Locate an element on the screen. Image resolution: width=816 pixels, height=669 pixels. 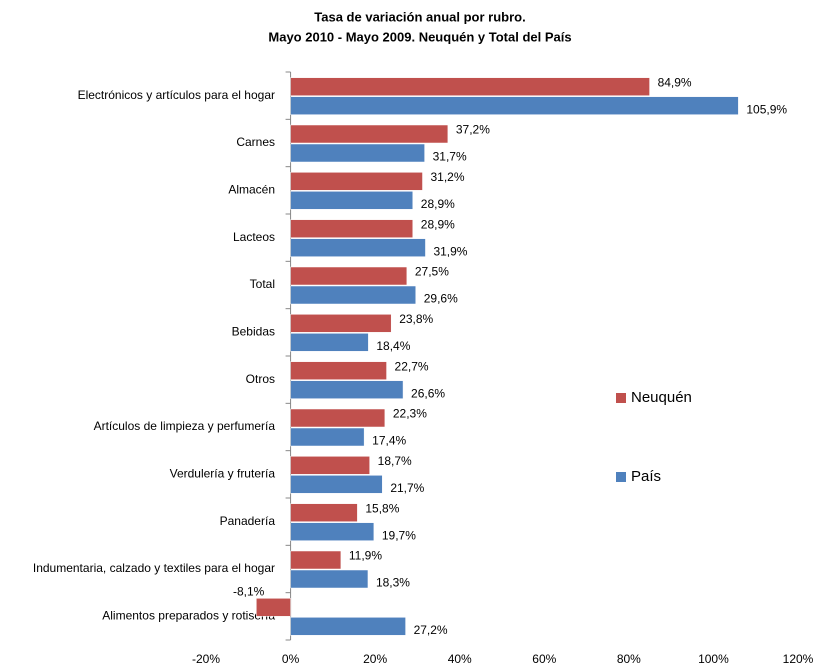
y-tick-label: Bebidas is located at coordinates (253, 332).